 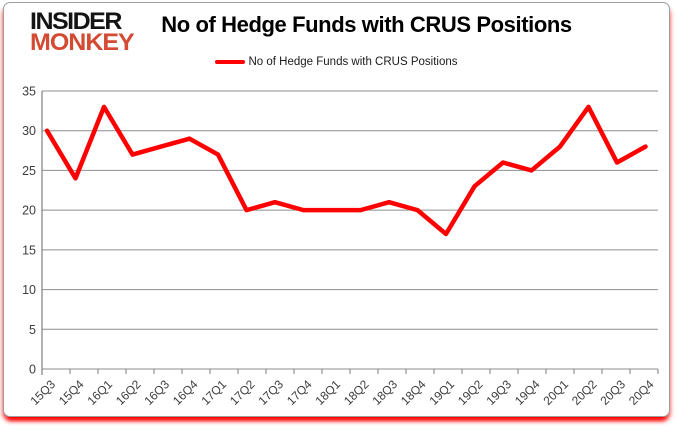 I want to click on legend-line-swatch, so click(x=230, y=62).